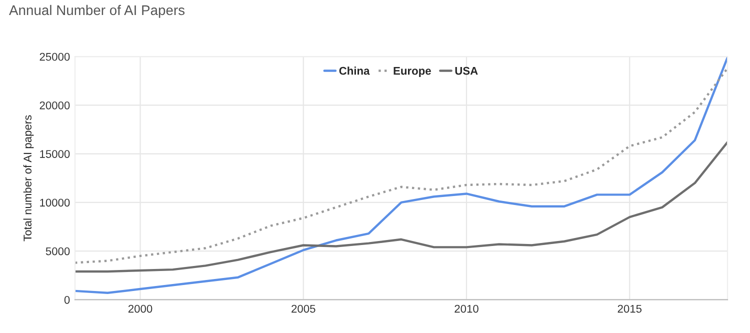 Image resolution: width=750 pixels, height=333 pixels. Describe the element at coordinates (304, 308) in the screenshot. I see `x-tick-label: 2005` at that location.